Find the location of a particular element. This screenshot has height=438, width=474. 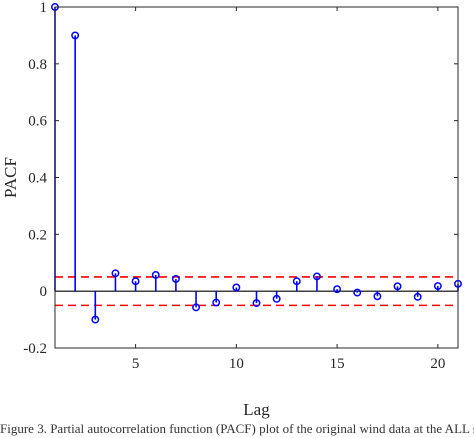

y-tick-label: -0.2 is located at coordinates (35, 349).